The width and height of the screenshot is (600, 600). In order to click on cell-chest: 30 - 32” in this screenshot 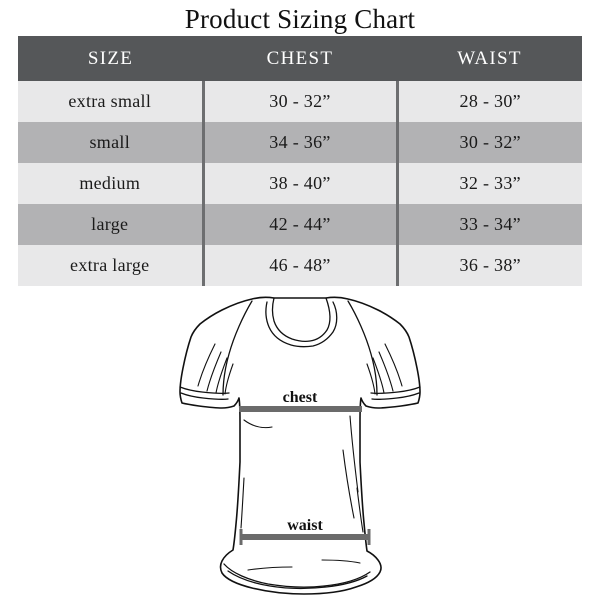, I will do `click(299, 101)`.